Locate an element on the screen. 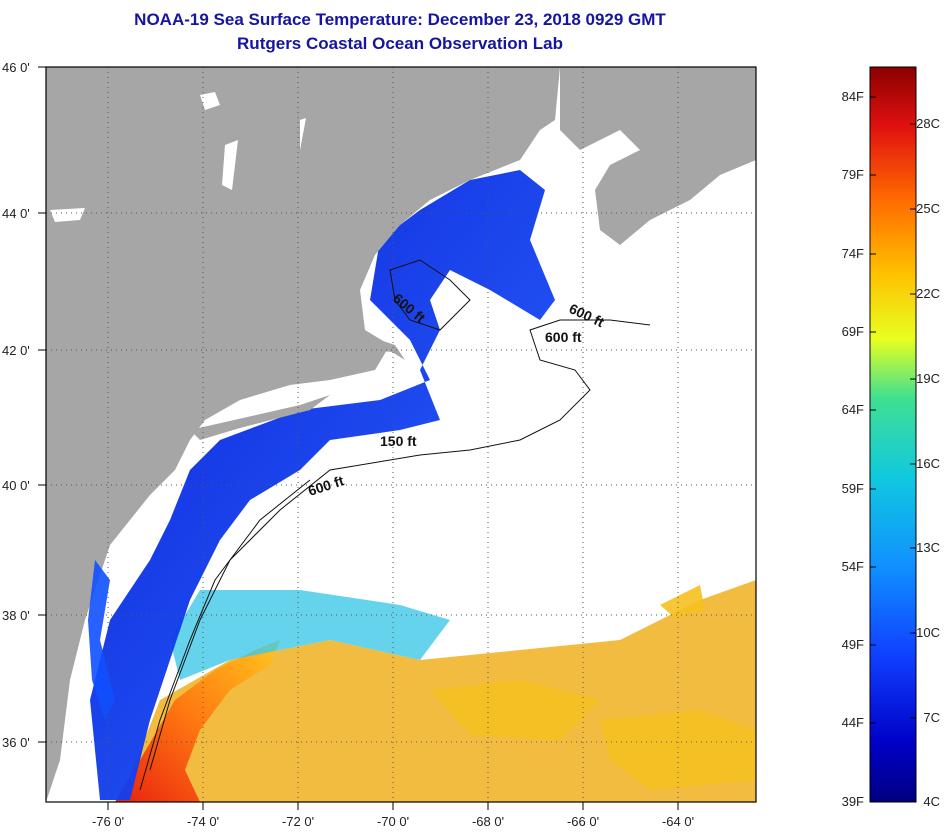 The image size is (944, 832). colorbar-c-19: 19C is located at coordinates (928, 378).